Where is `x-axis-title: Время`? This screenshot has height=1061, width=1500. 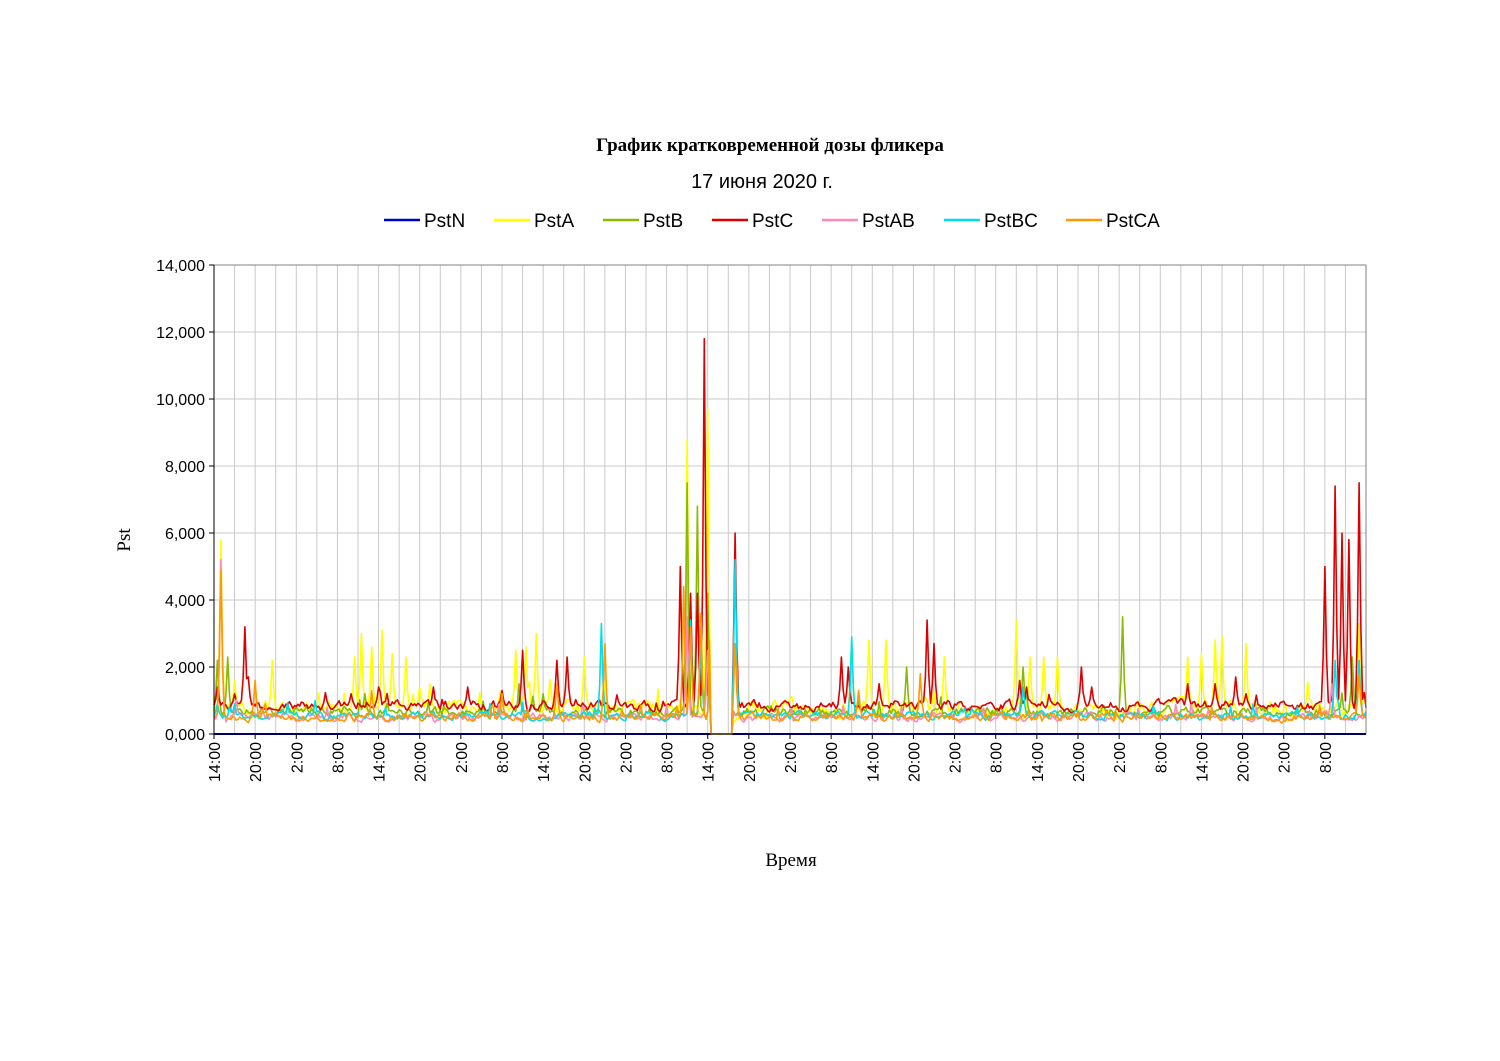
x-axis-title: Время is located at coordinates (791, 860).